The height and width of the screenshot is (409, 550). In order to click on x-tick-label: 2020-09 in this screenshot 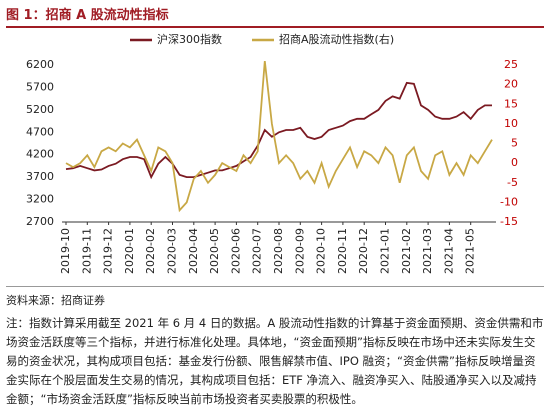, I will do `click(299, 251)`.